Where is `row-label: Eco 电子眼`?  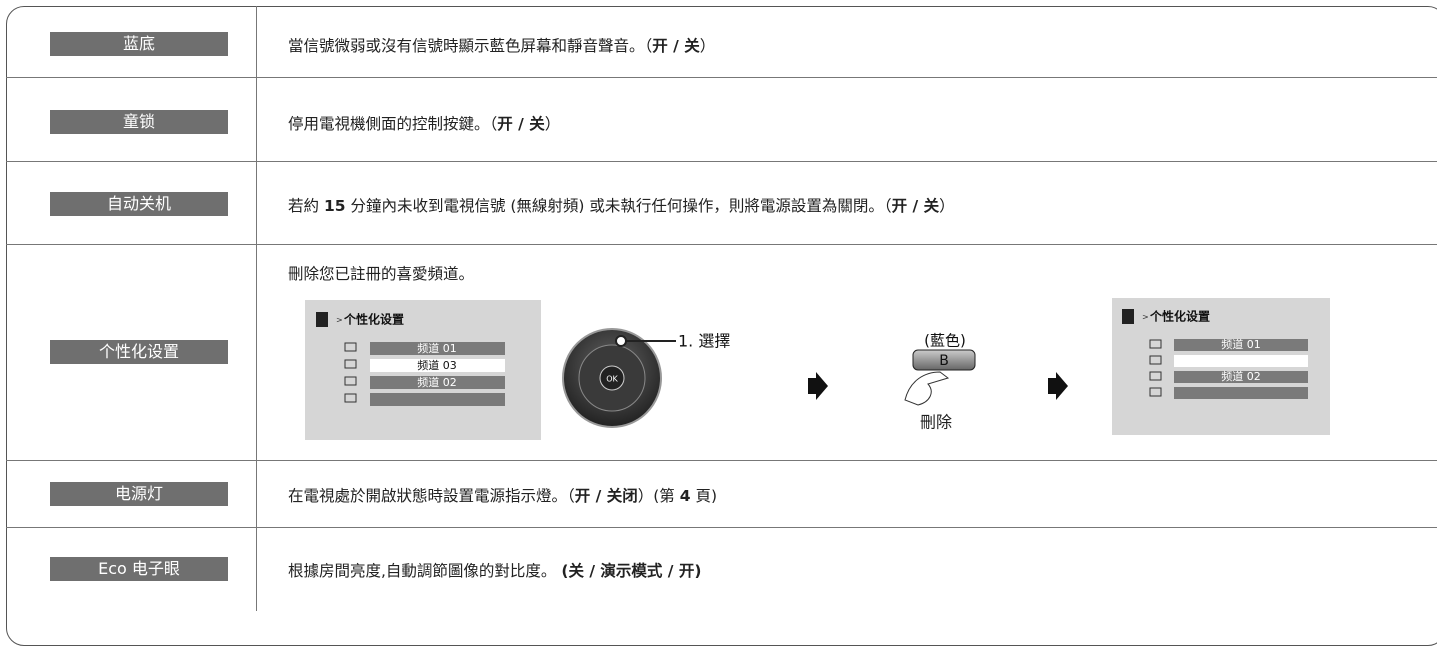 row-label: Eco 电子眼 is located at coordinates (139, 569).